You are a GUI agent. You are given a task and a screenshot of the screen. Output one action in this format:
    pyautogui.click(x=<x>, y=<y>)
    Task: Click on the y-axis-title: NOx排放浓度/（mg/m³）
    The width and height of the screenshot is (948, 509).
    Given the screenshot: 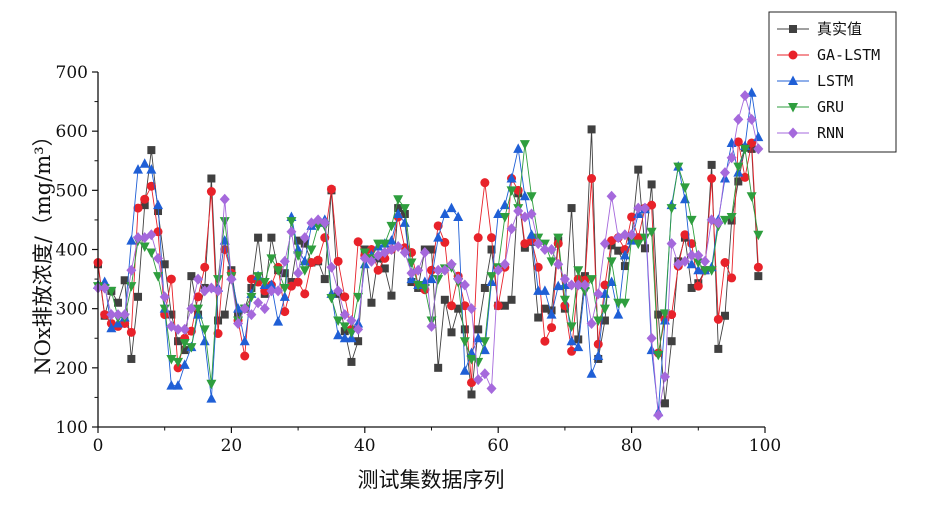 What is the action you would take?
    pyautogui.click(x=43, y=249)
    